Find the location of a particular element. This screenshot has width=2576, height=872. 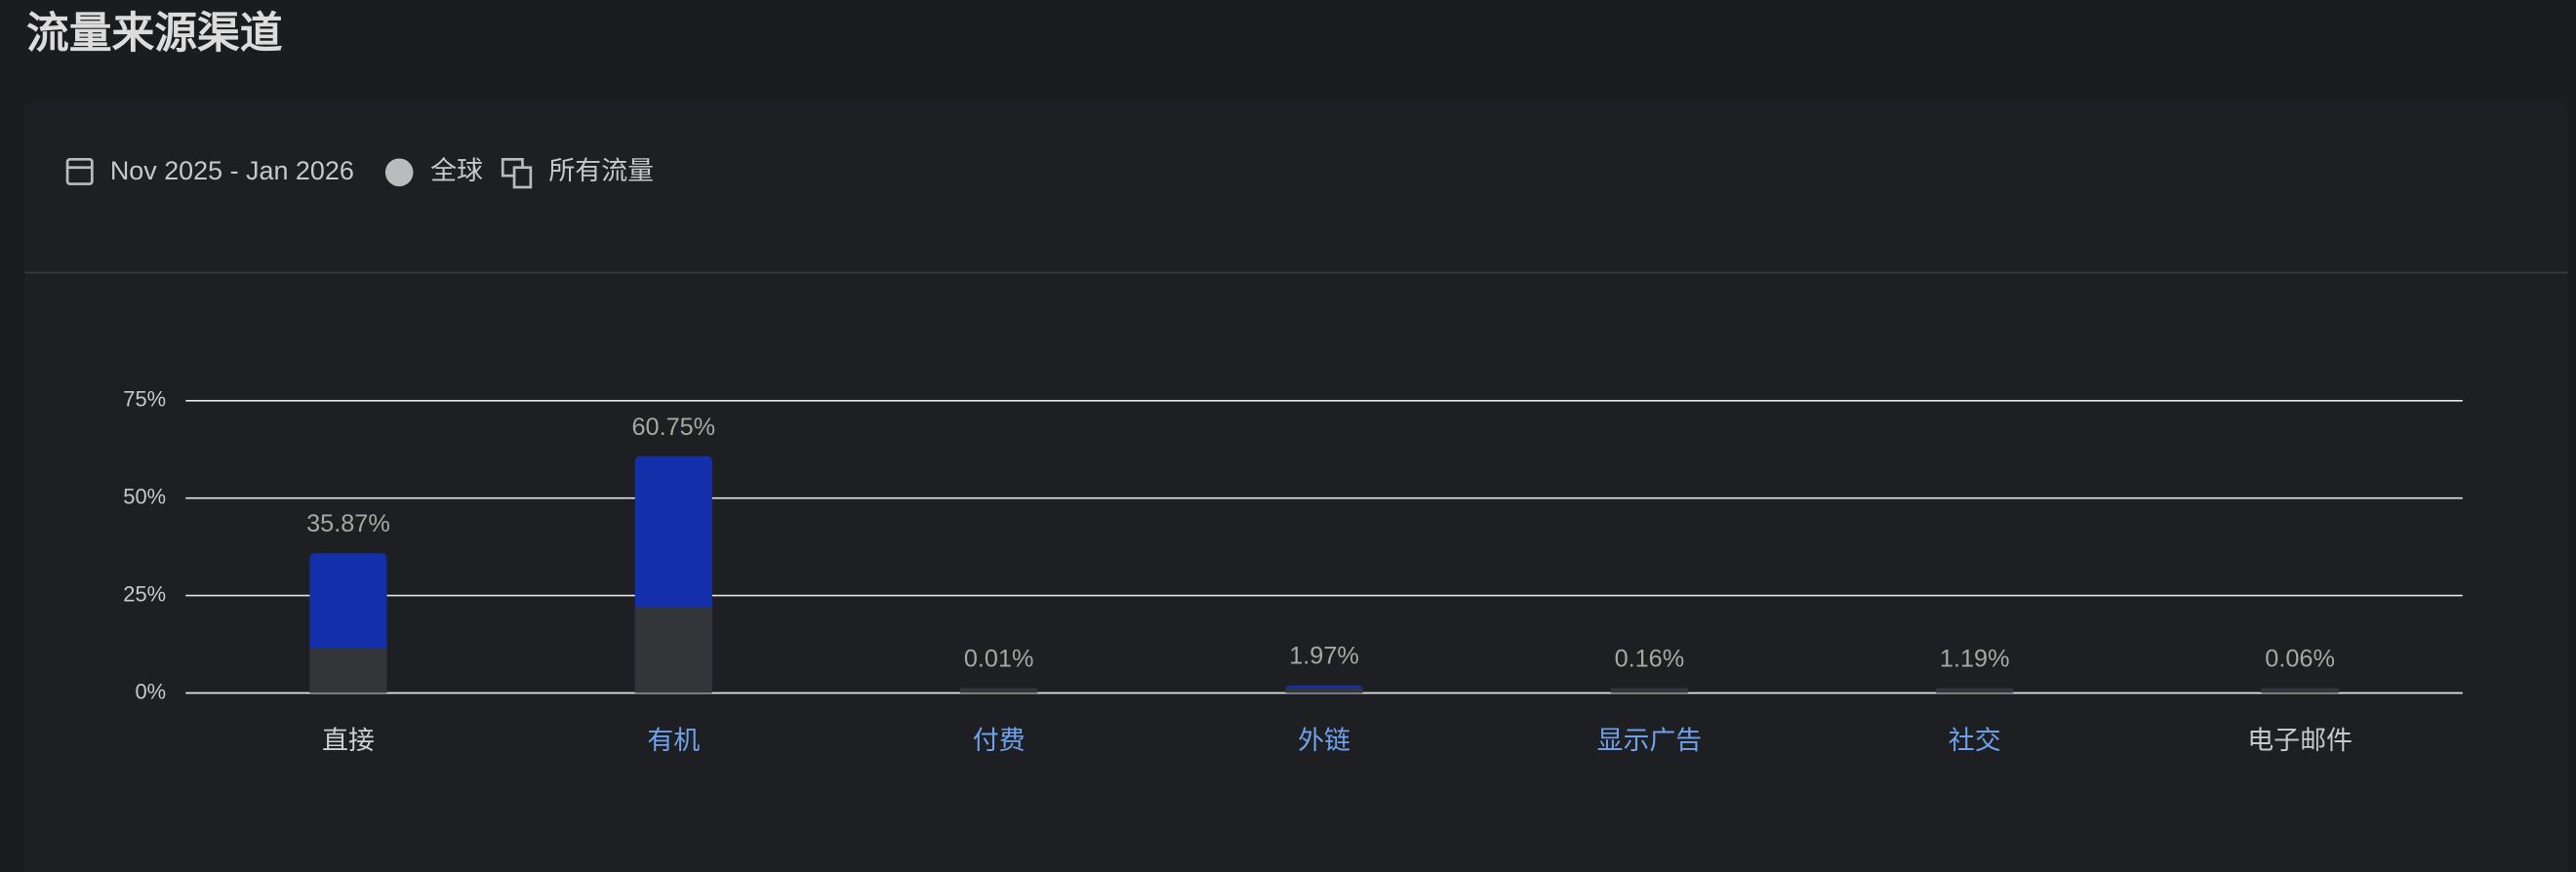

traffic-filter: 所有流量 is located at coordinates (577, 172).